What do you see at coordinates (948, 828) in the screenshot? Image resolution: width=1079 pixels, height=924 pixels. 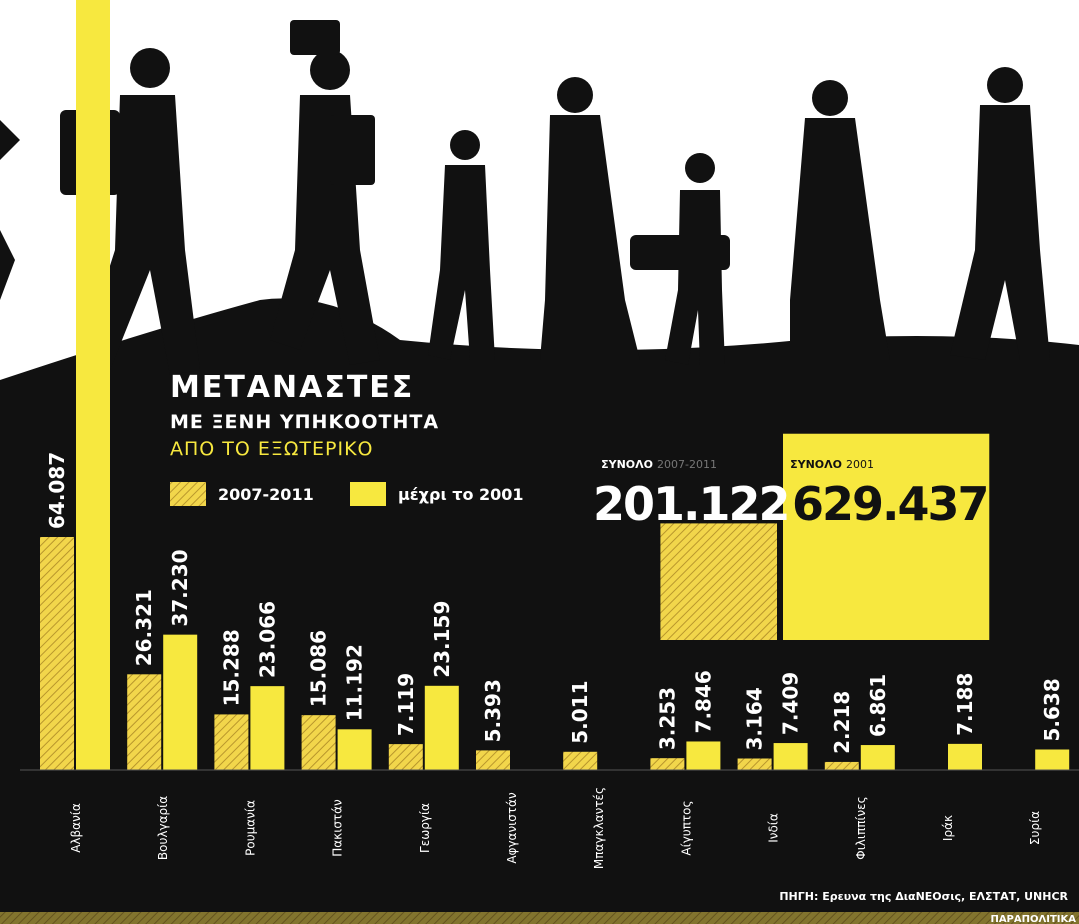 I see `x-tick-label: Ιράκ` at bounding box center [948, 828].